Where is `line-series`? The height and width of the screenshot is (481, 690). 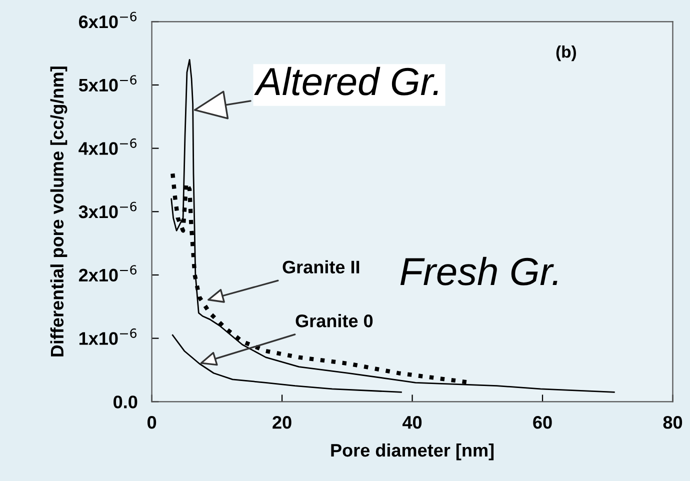
line-series is located at coordinates (287, 363).